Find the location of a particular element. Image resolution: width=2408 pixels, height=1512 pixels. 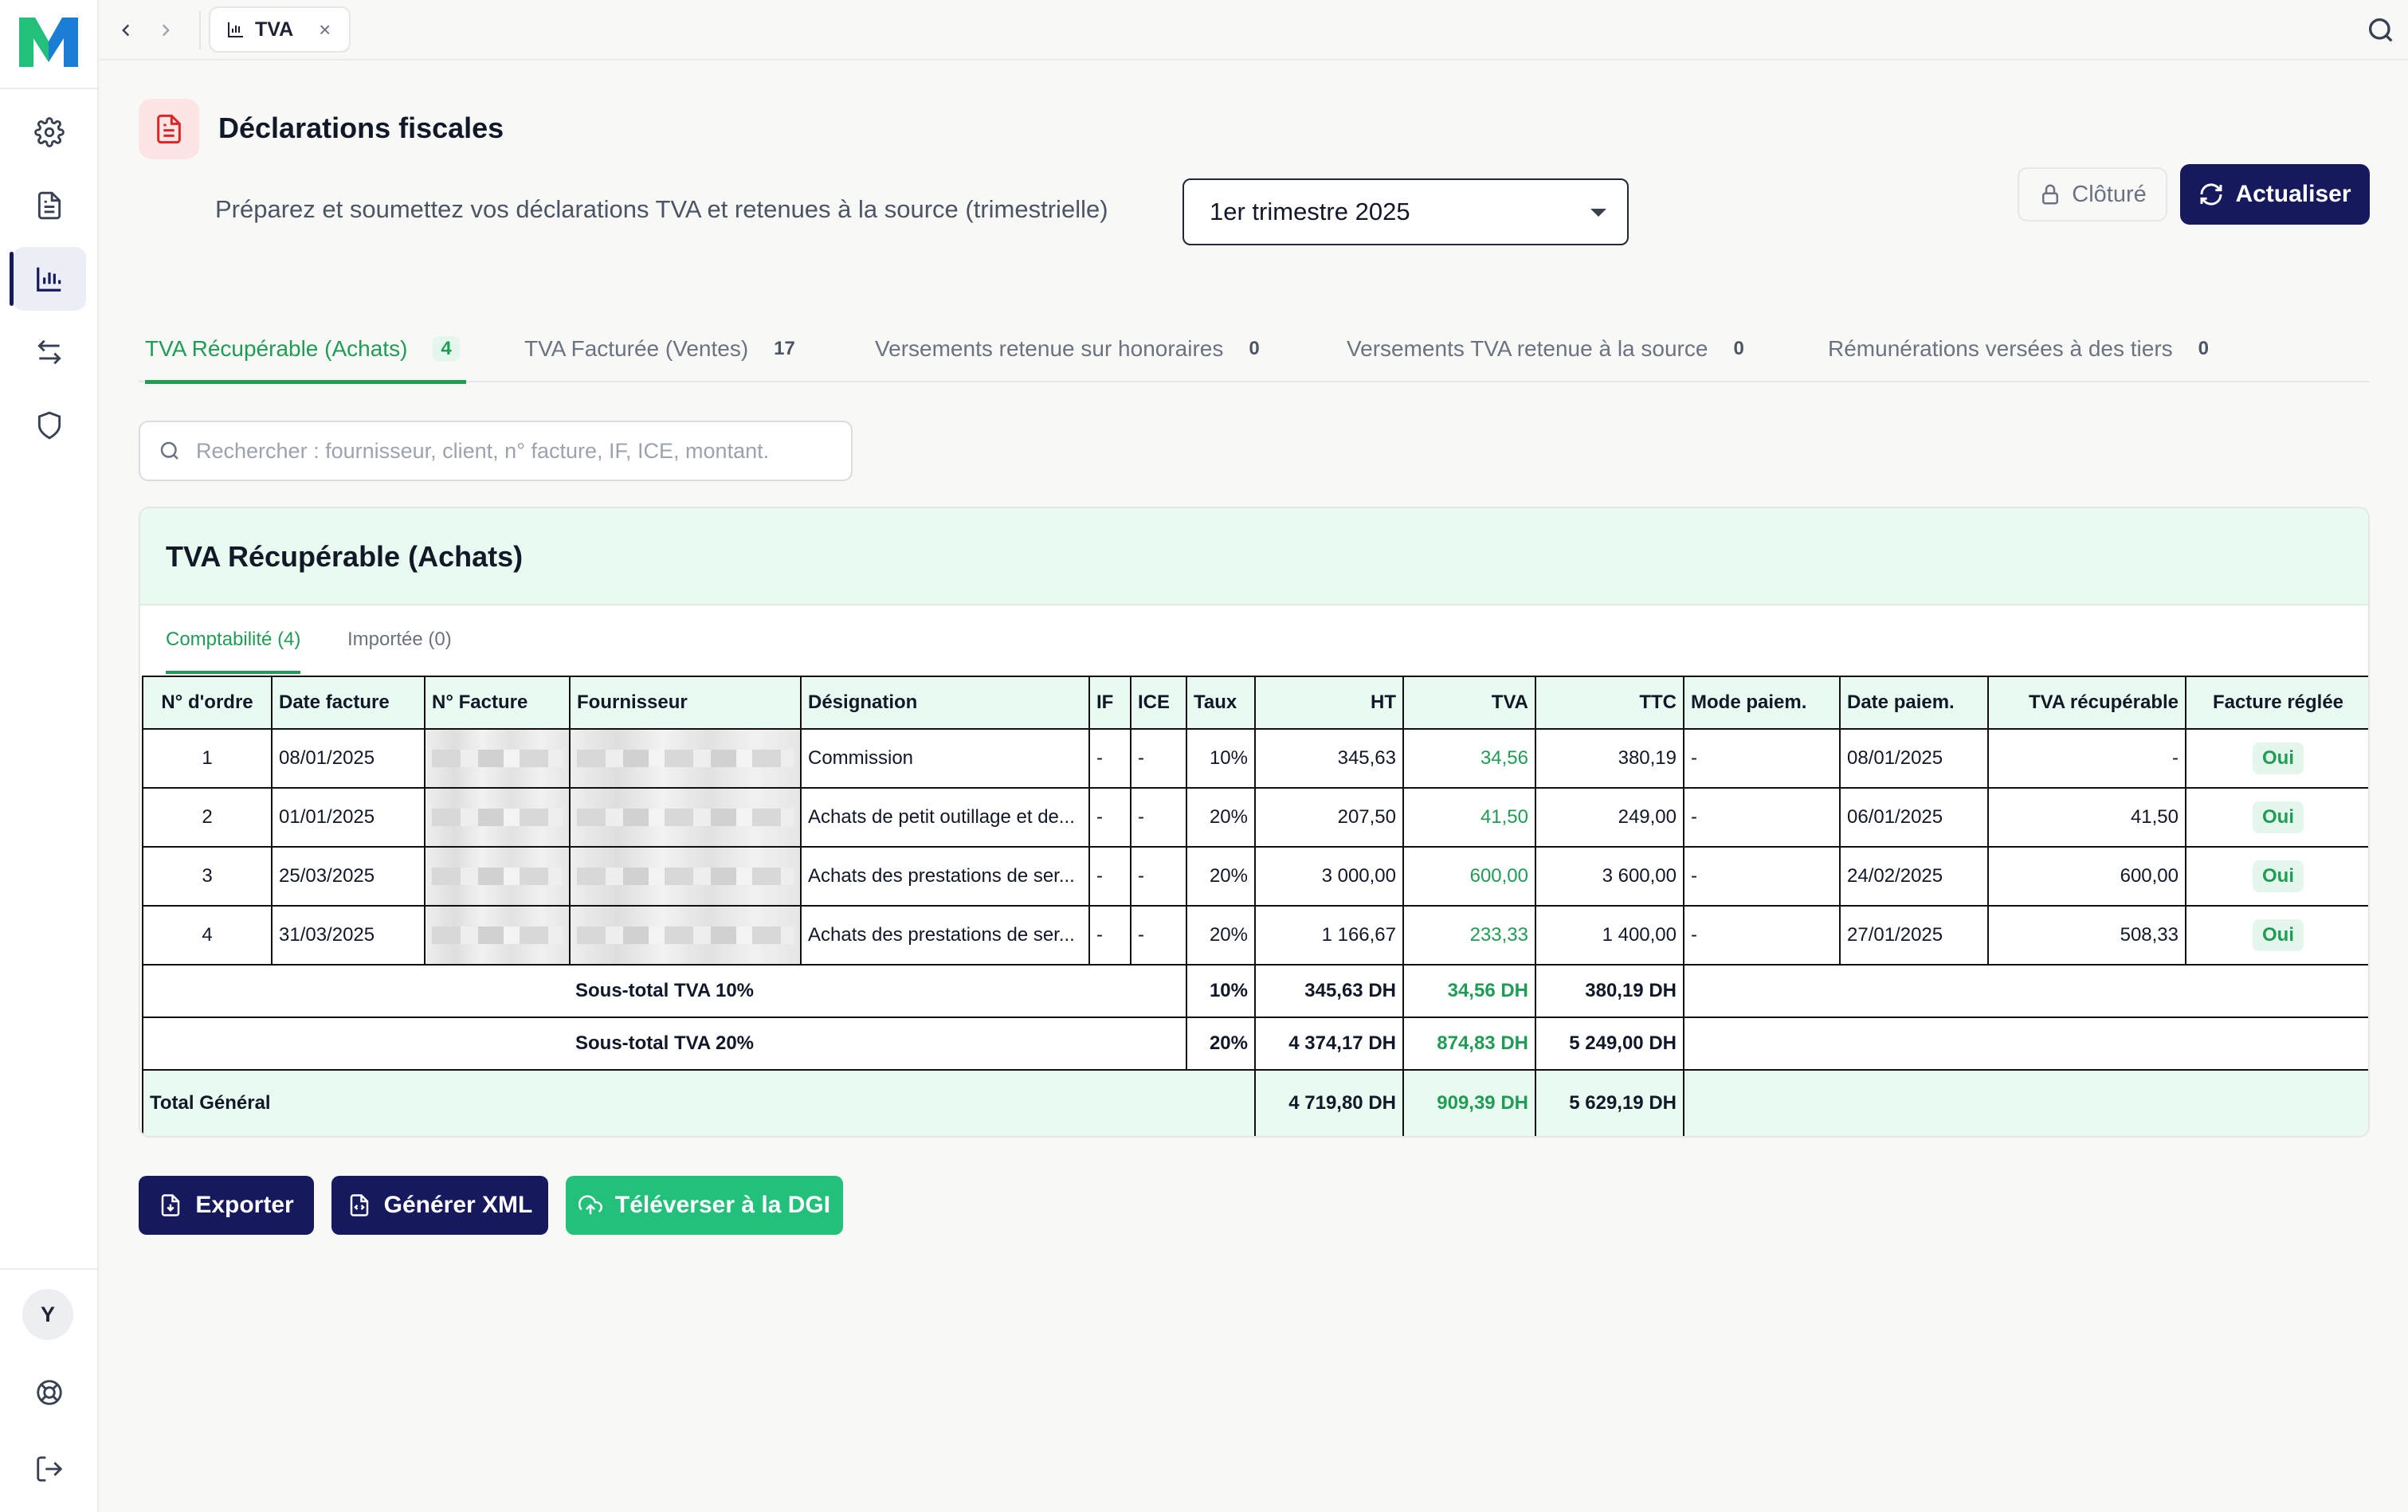

tab-tva-facturee: TVA Facturée (Ventes) 17 is located at coordinates (659, 348).